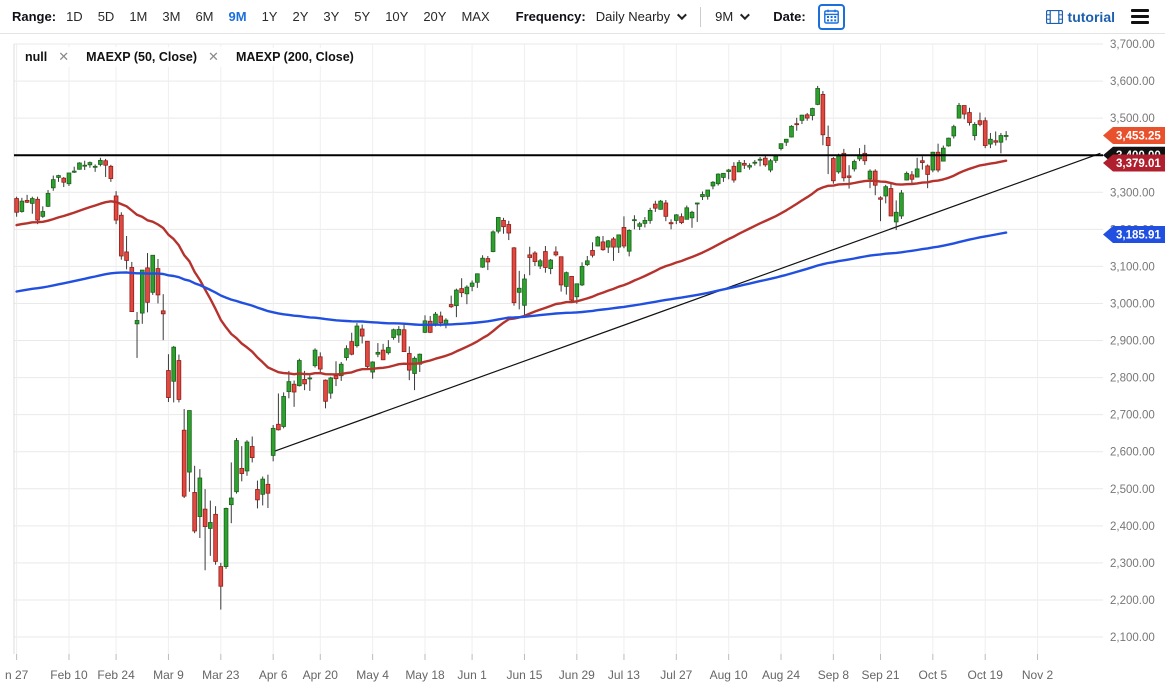  I want to click on range-option-max: MAX, so click(475, 16).